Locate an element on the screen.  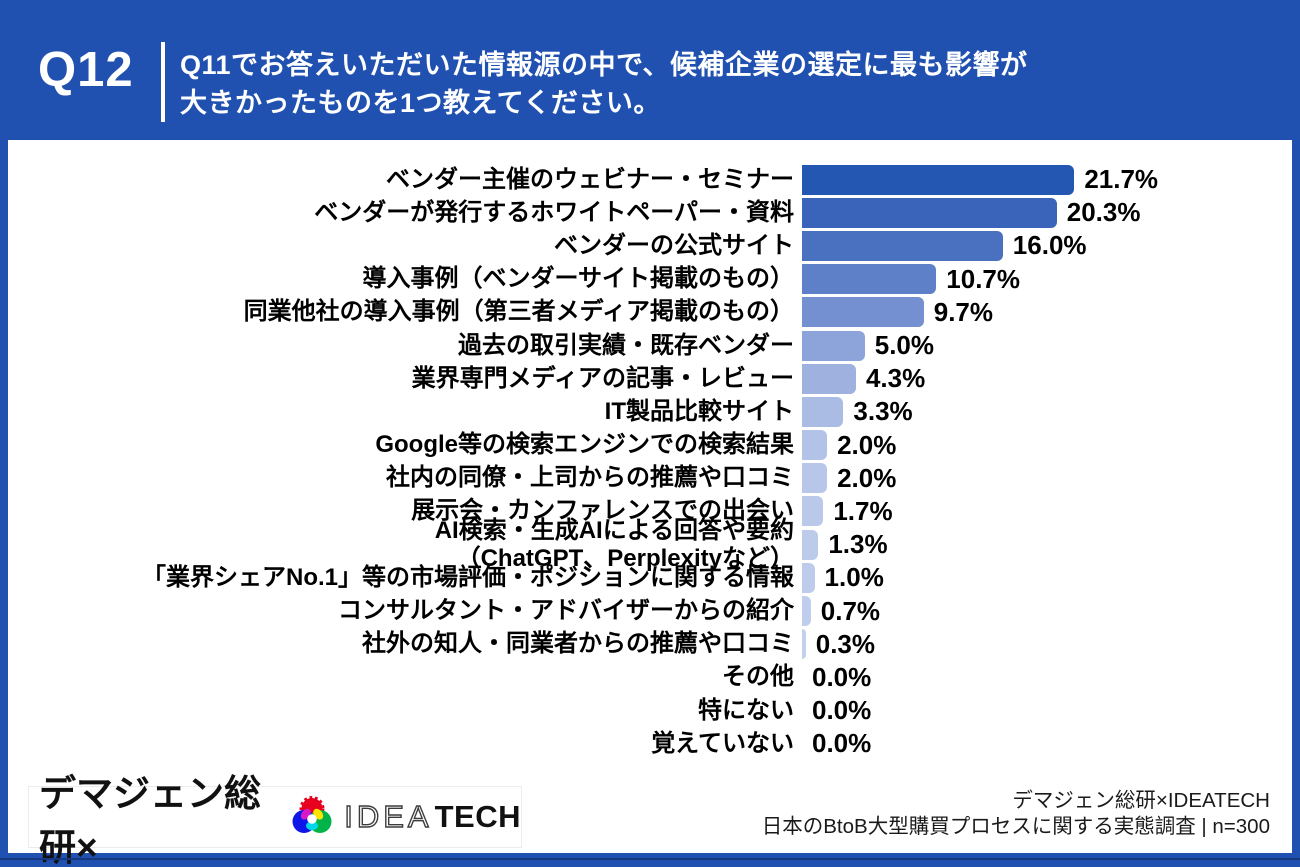
brand-name-left: デマジェン総研× is located at coordinates (150, 820).